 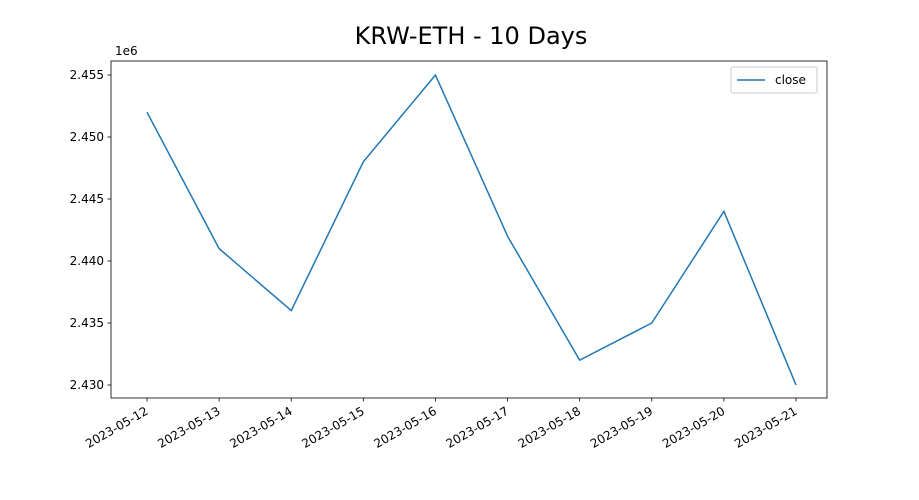 What do you see at coordinates (87, 261) in the screenshot?
I see `y-tick-label: 2.440` at bounding box center [87, 261].